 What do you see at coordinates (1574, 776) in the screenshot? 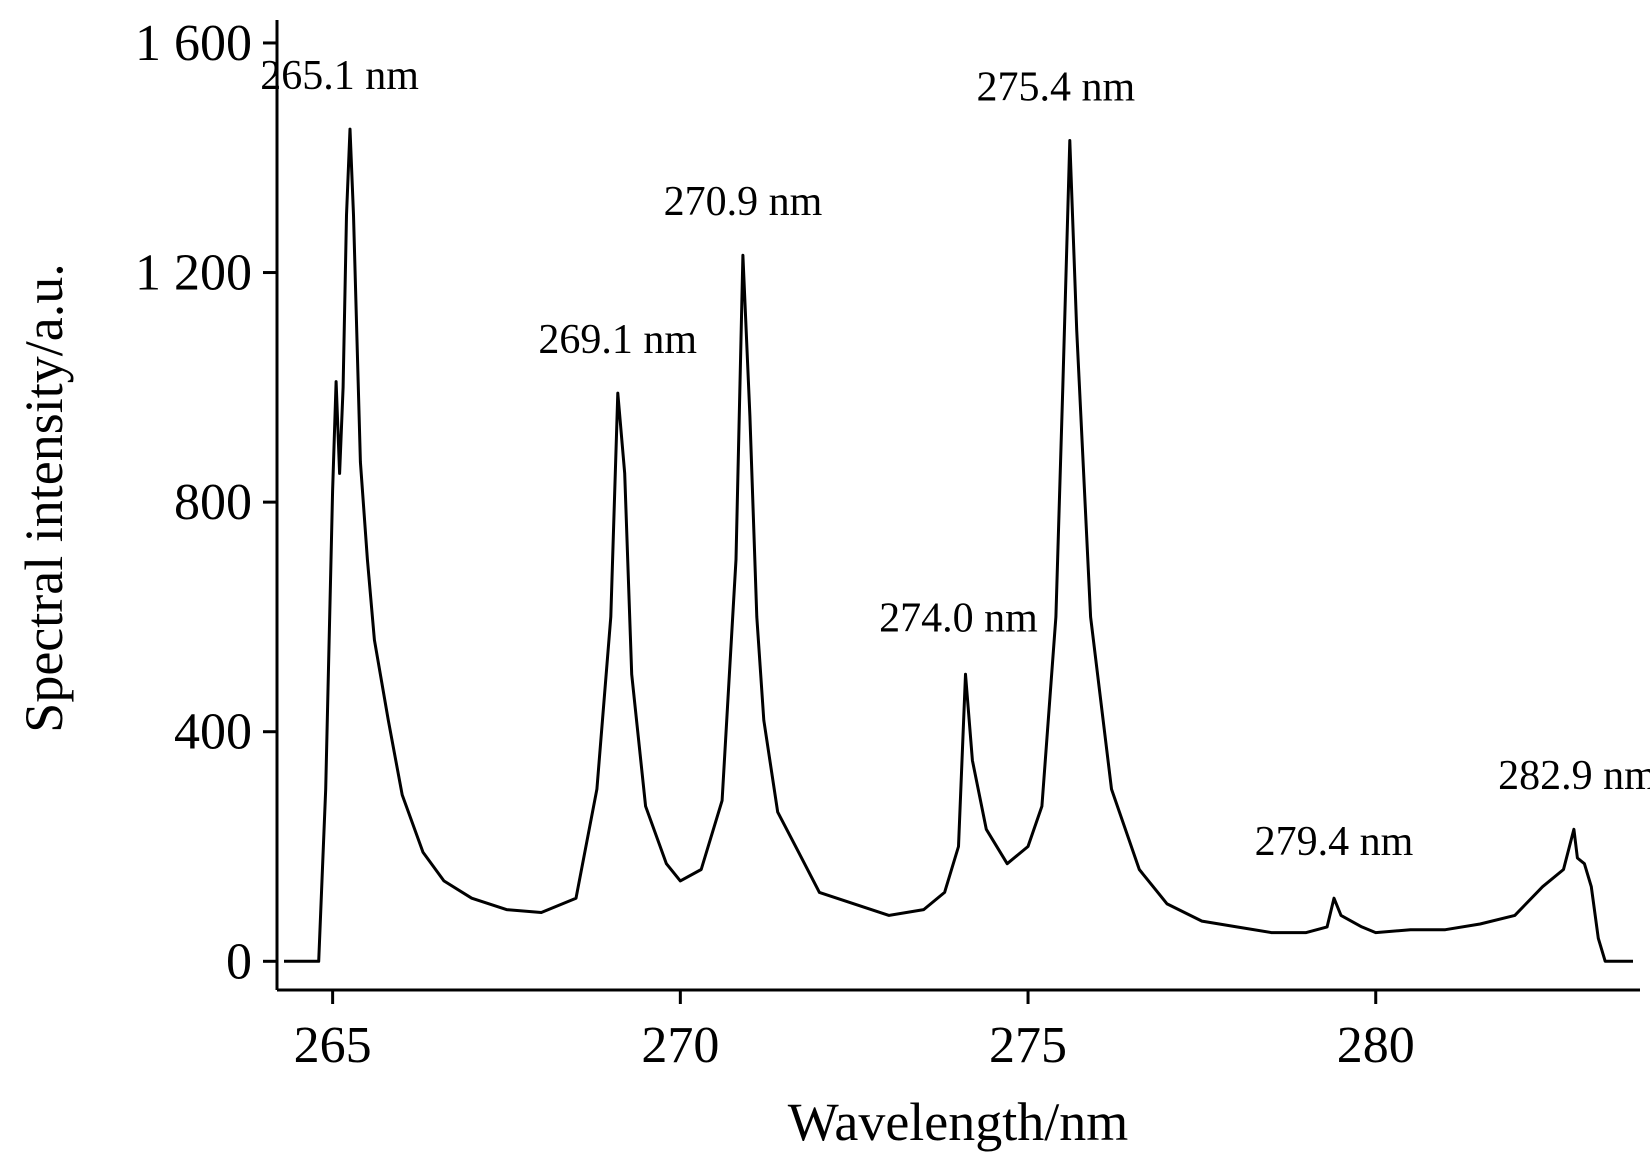
I see `peak-label: 282.9 nm` at bounding box center [1574, 776].